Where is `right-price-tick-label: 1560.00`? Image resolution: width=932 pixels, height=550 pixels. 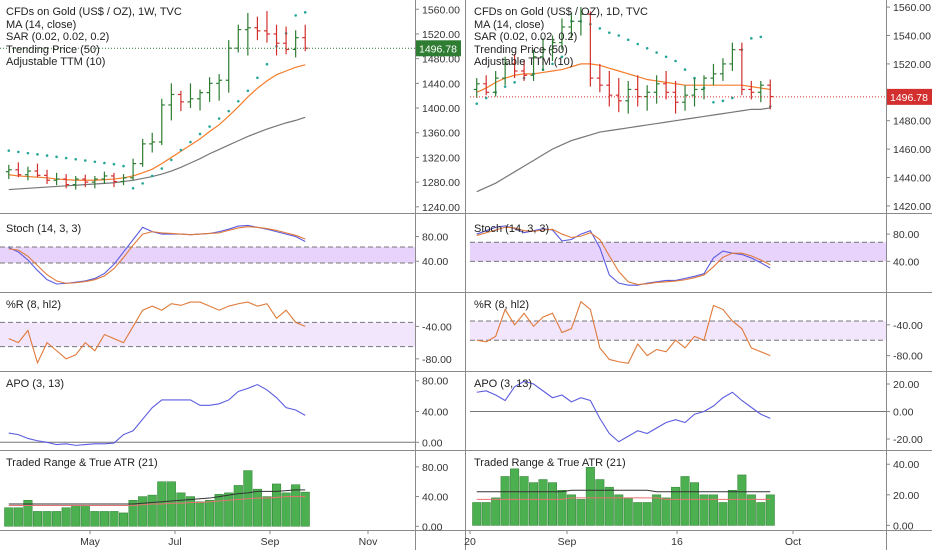
right-price-tick-label: 1560.00 is located at coordinates (912, 8).